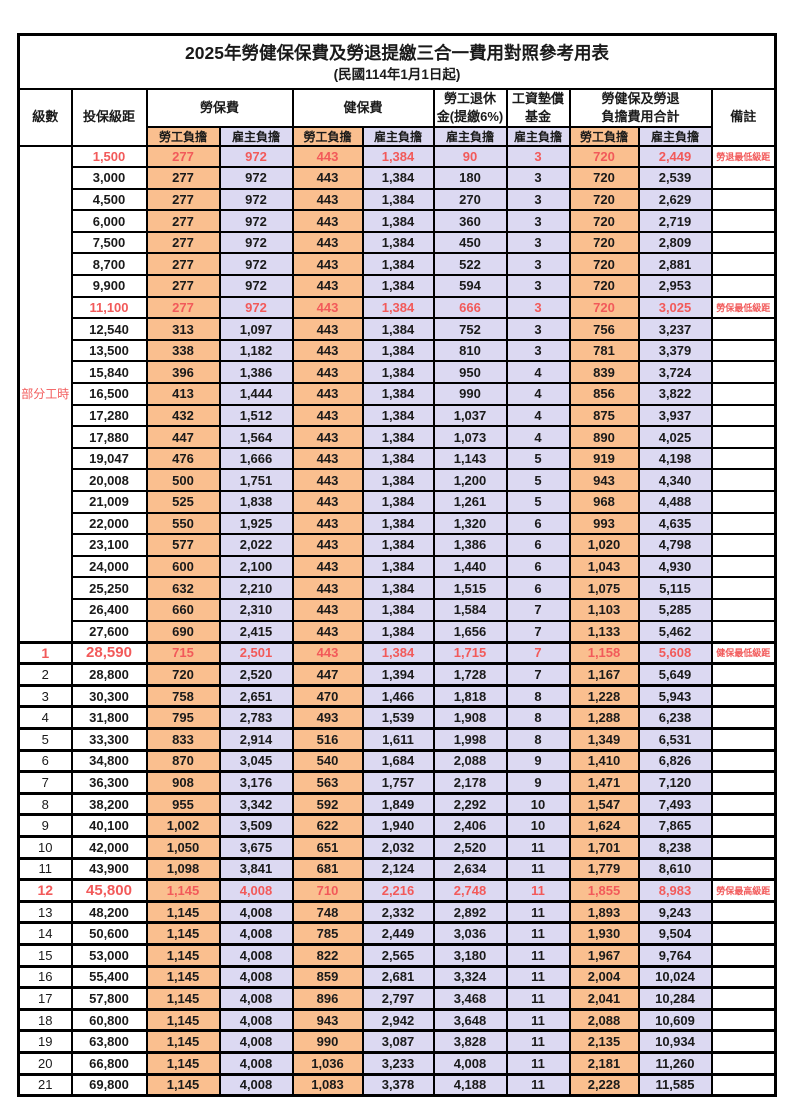  I want to click on total-employer-cell: 4,930, so click(675, 566).